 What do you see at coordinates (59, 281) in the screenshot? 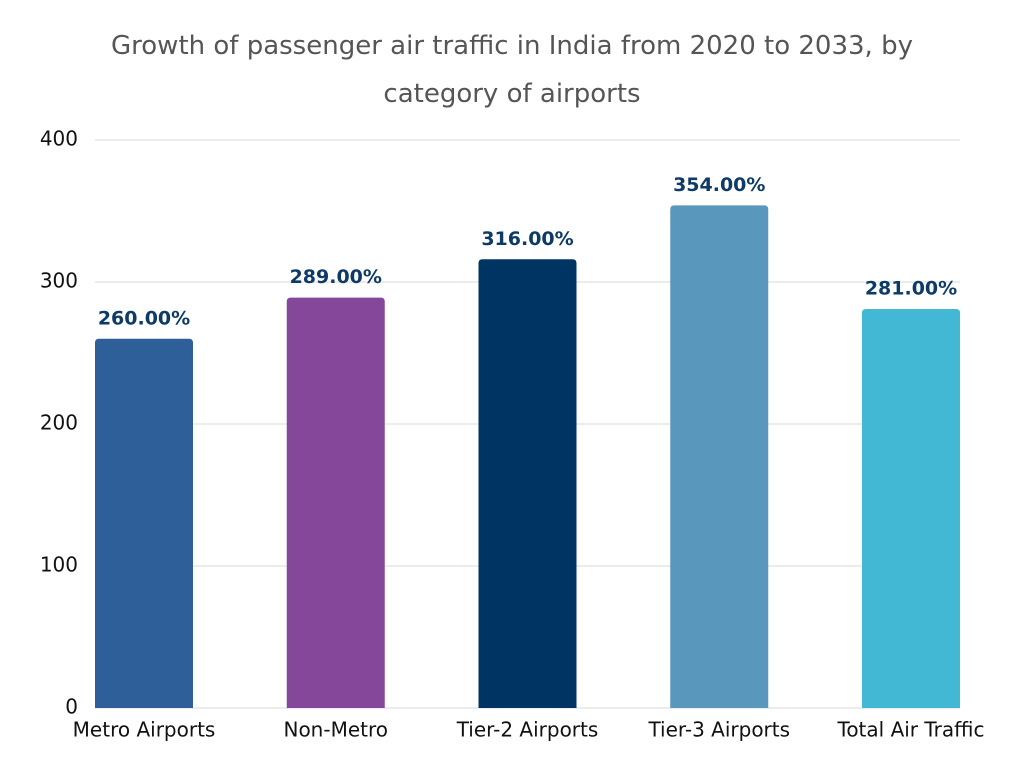
I see `y-tick-label: 300` at bounding box center [59, 281].